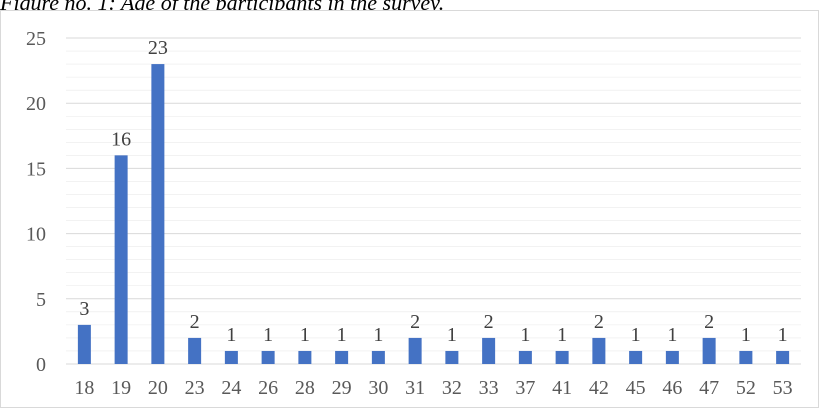 The height and width of the screenshot is (411, 822). What do you see at coordinates (195, 388) in the screenshot?
I see `x-tick-label: 23` at bounding box center [195, 388].